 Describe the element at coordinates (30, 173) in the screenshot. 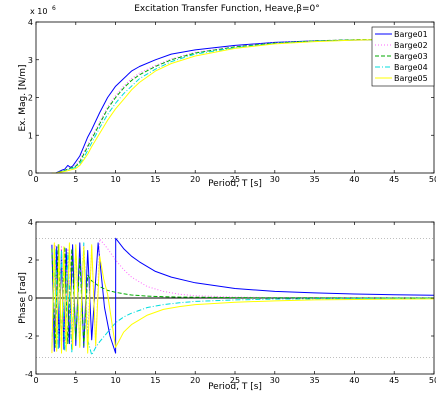

I see `magnitude-y-tick-label: 0` at that location.